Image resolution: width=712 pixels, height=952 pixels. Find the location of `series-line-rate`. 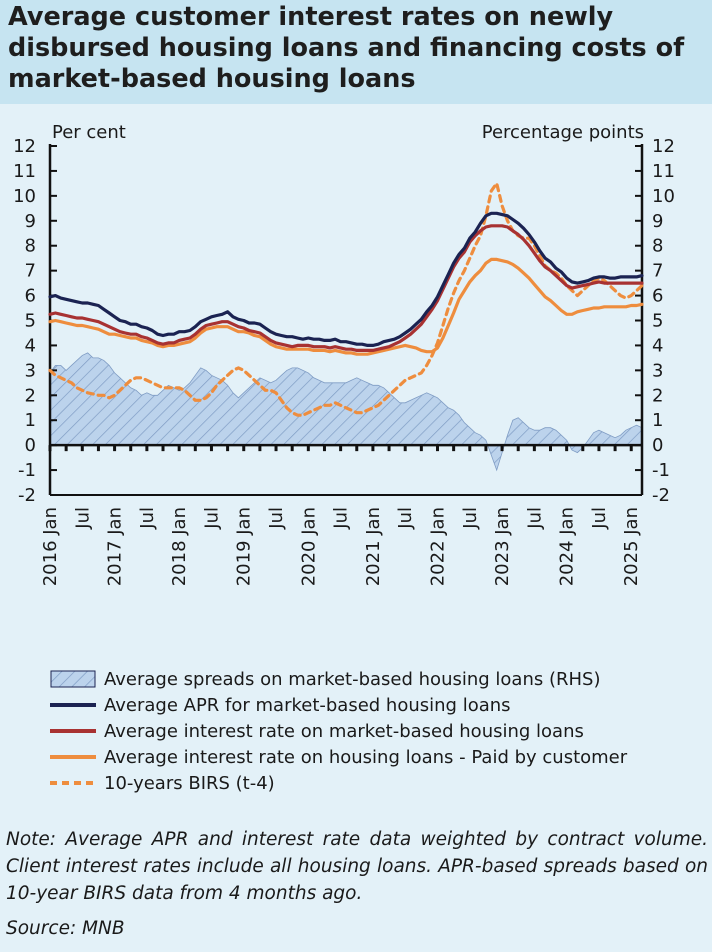

series-line-rate is located at coordinates (346, 288).